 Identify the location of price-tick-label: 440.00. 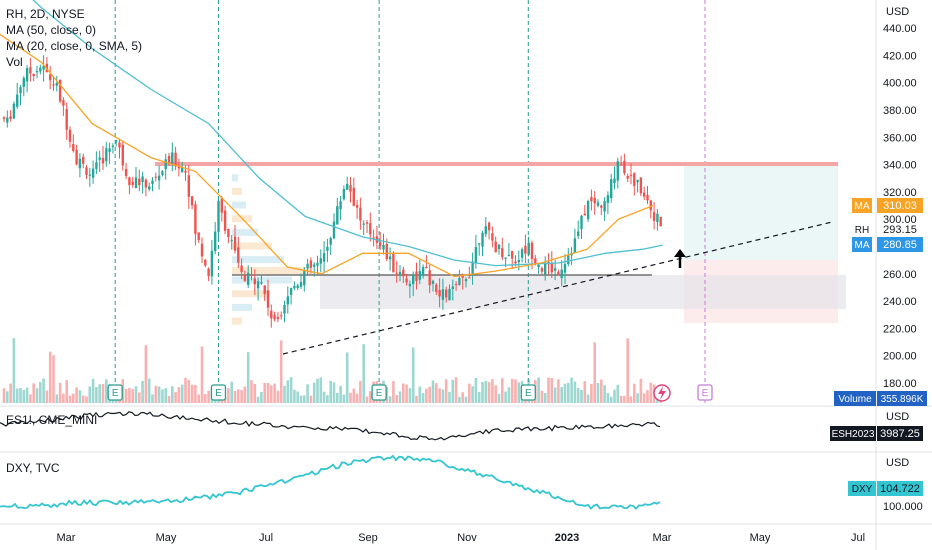
(900, 29).